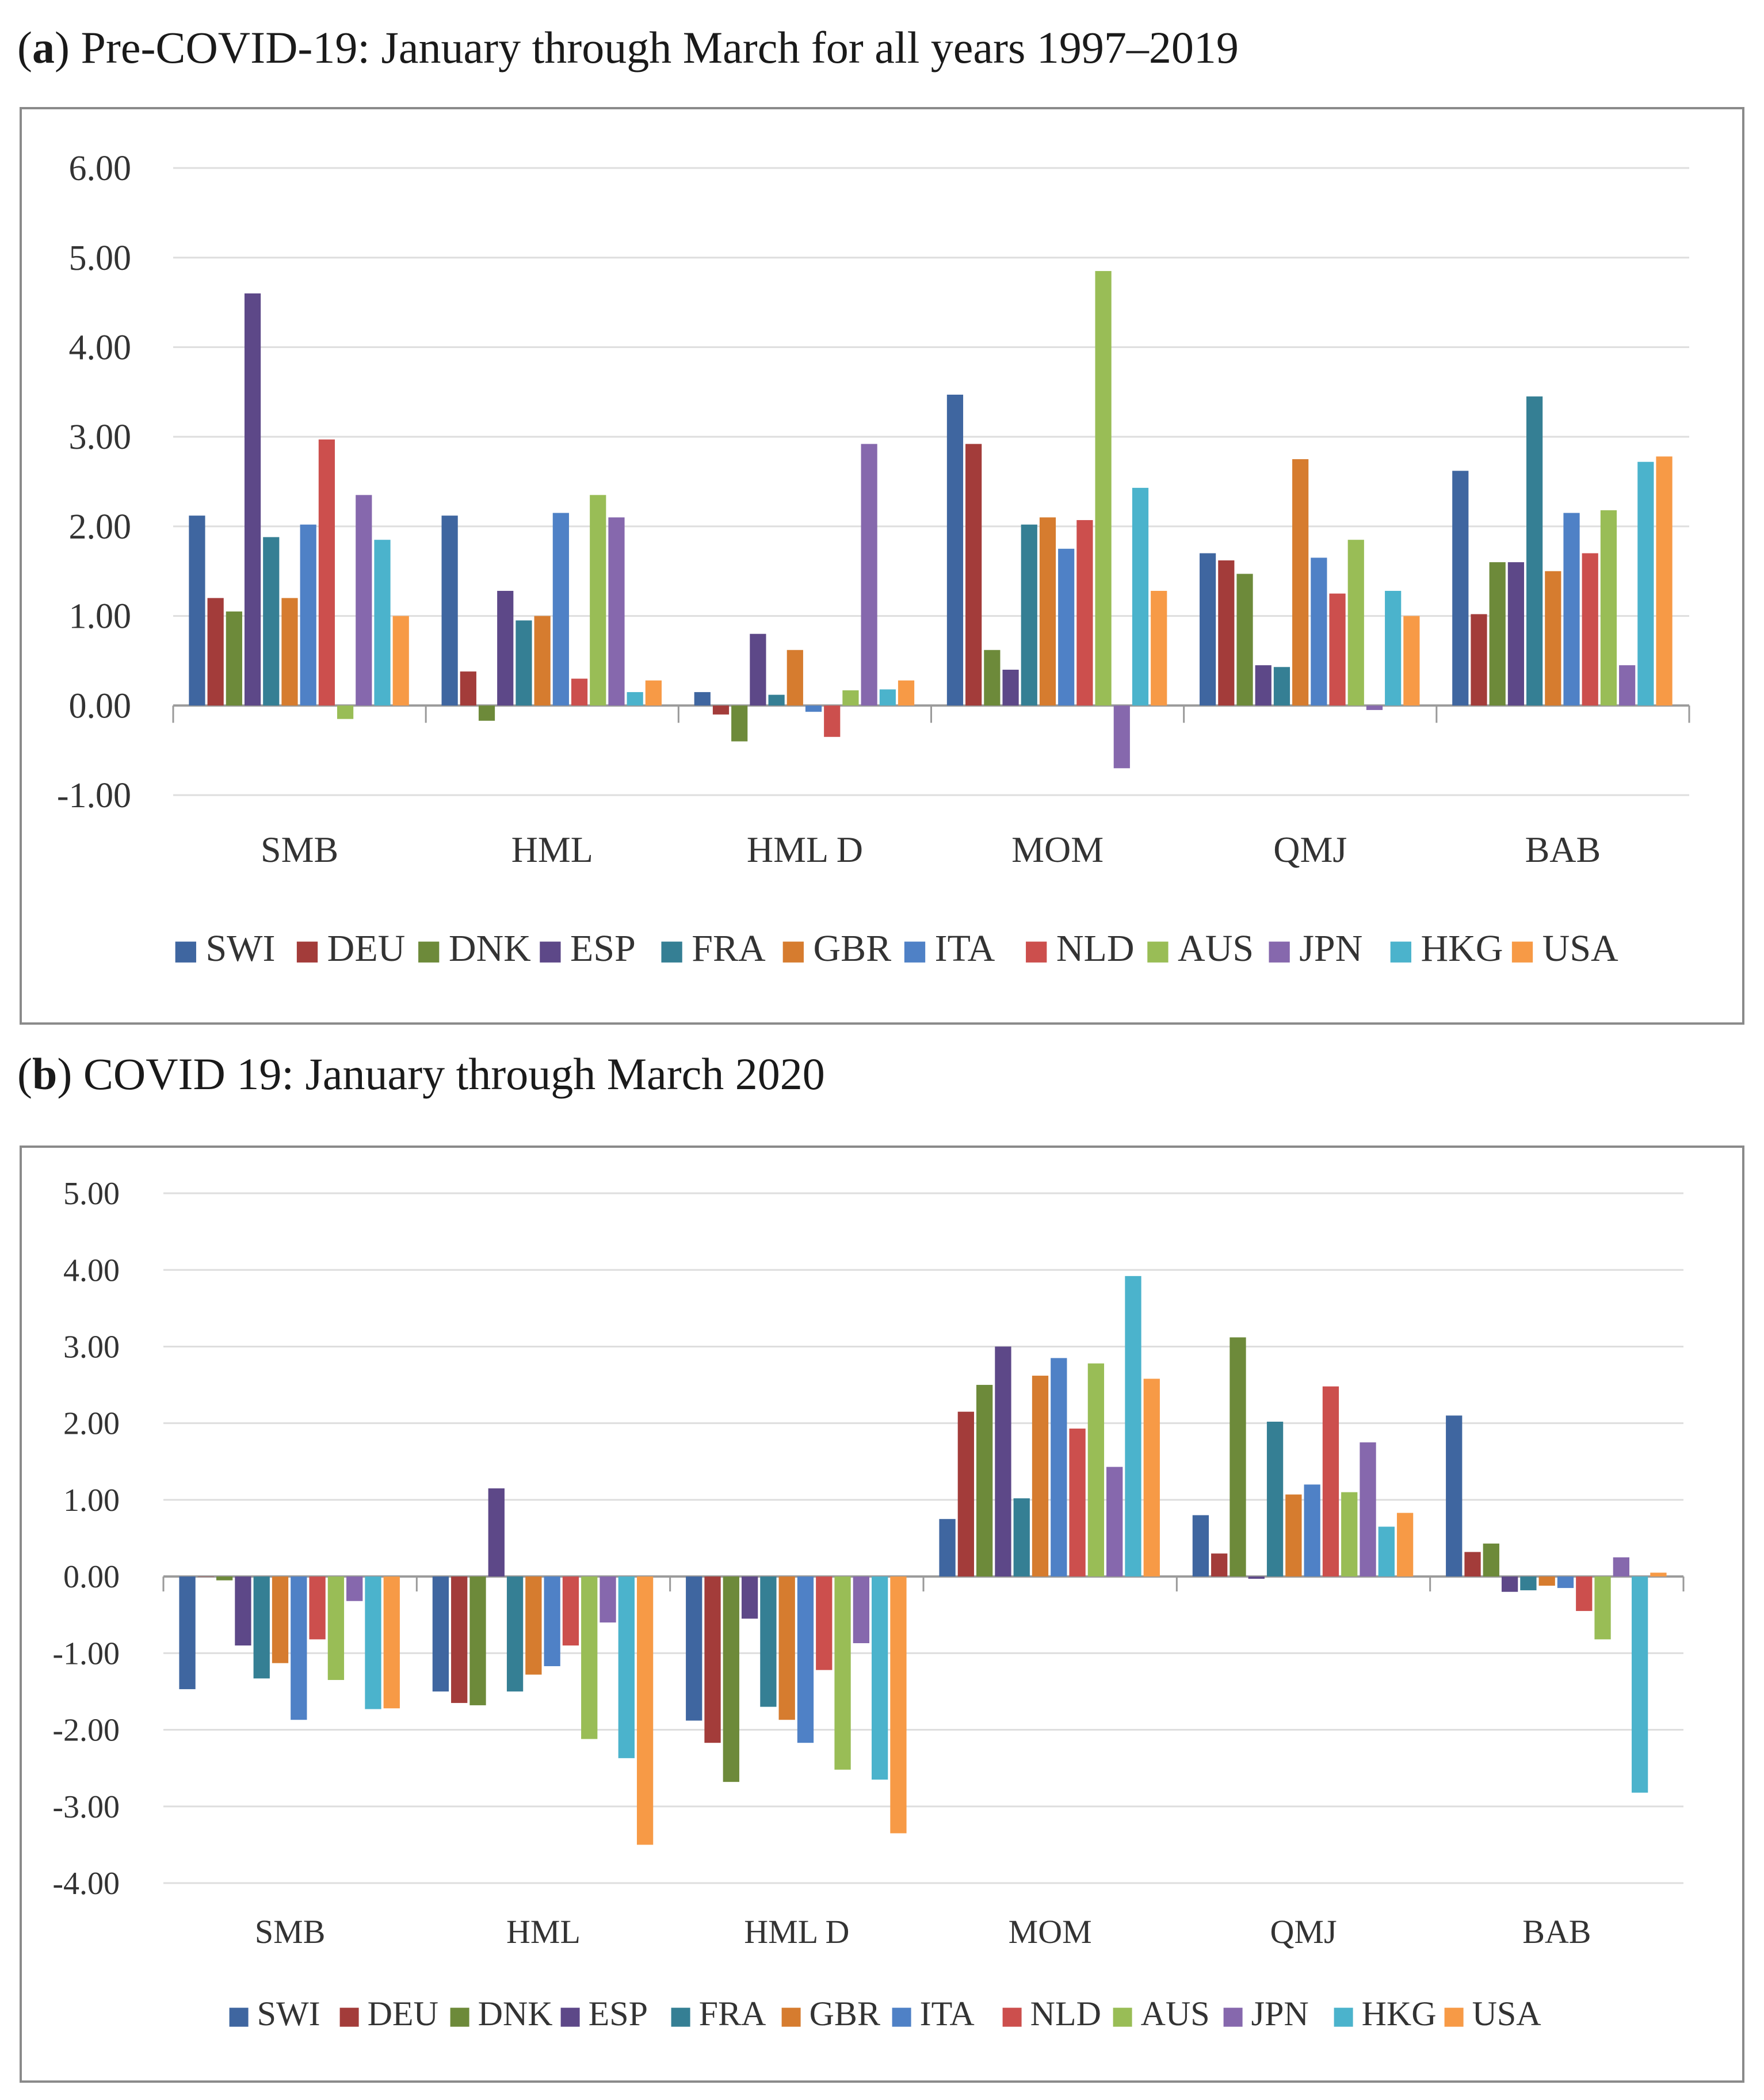  What do you see at coordinates (1374, 708) in the screenshot?
I see `chart-a-bar-jpn-qmj` at bounding box center [1374, 708].